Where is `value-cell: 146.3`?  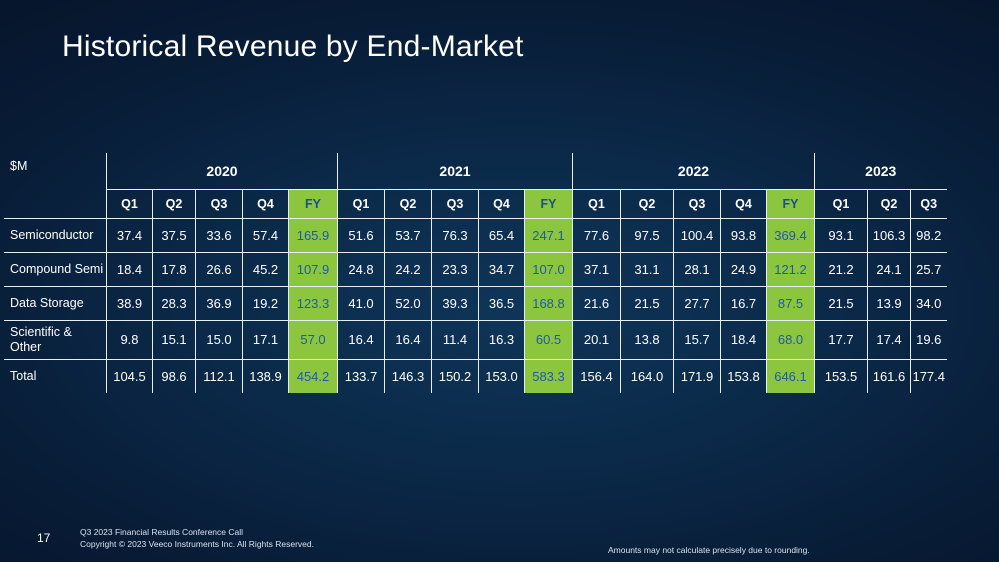
value-cell: 146.3 is located at coordinates (408, 375).